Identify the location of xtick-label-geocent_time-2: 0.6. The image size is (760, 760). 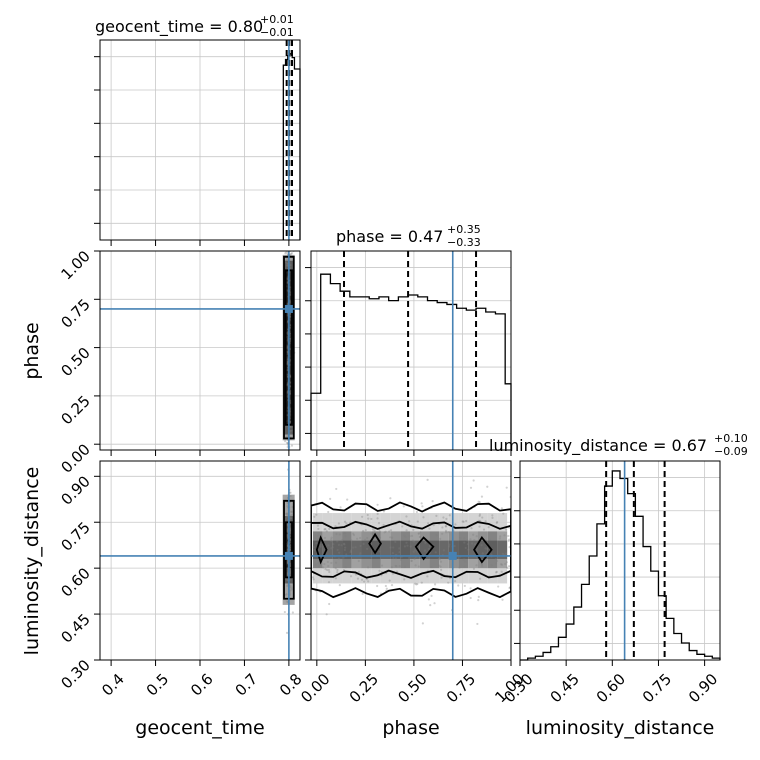
(202, 685).